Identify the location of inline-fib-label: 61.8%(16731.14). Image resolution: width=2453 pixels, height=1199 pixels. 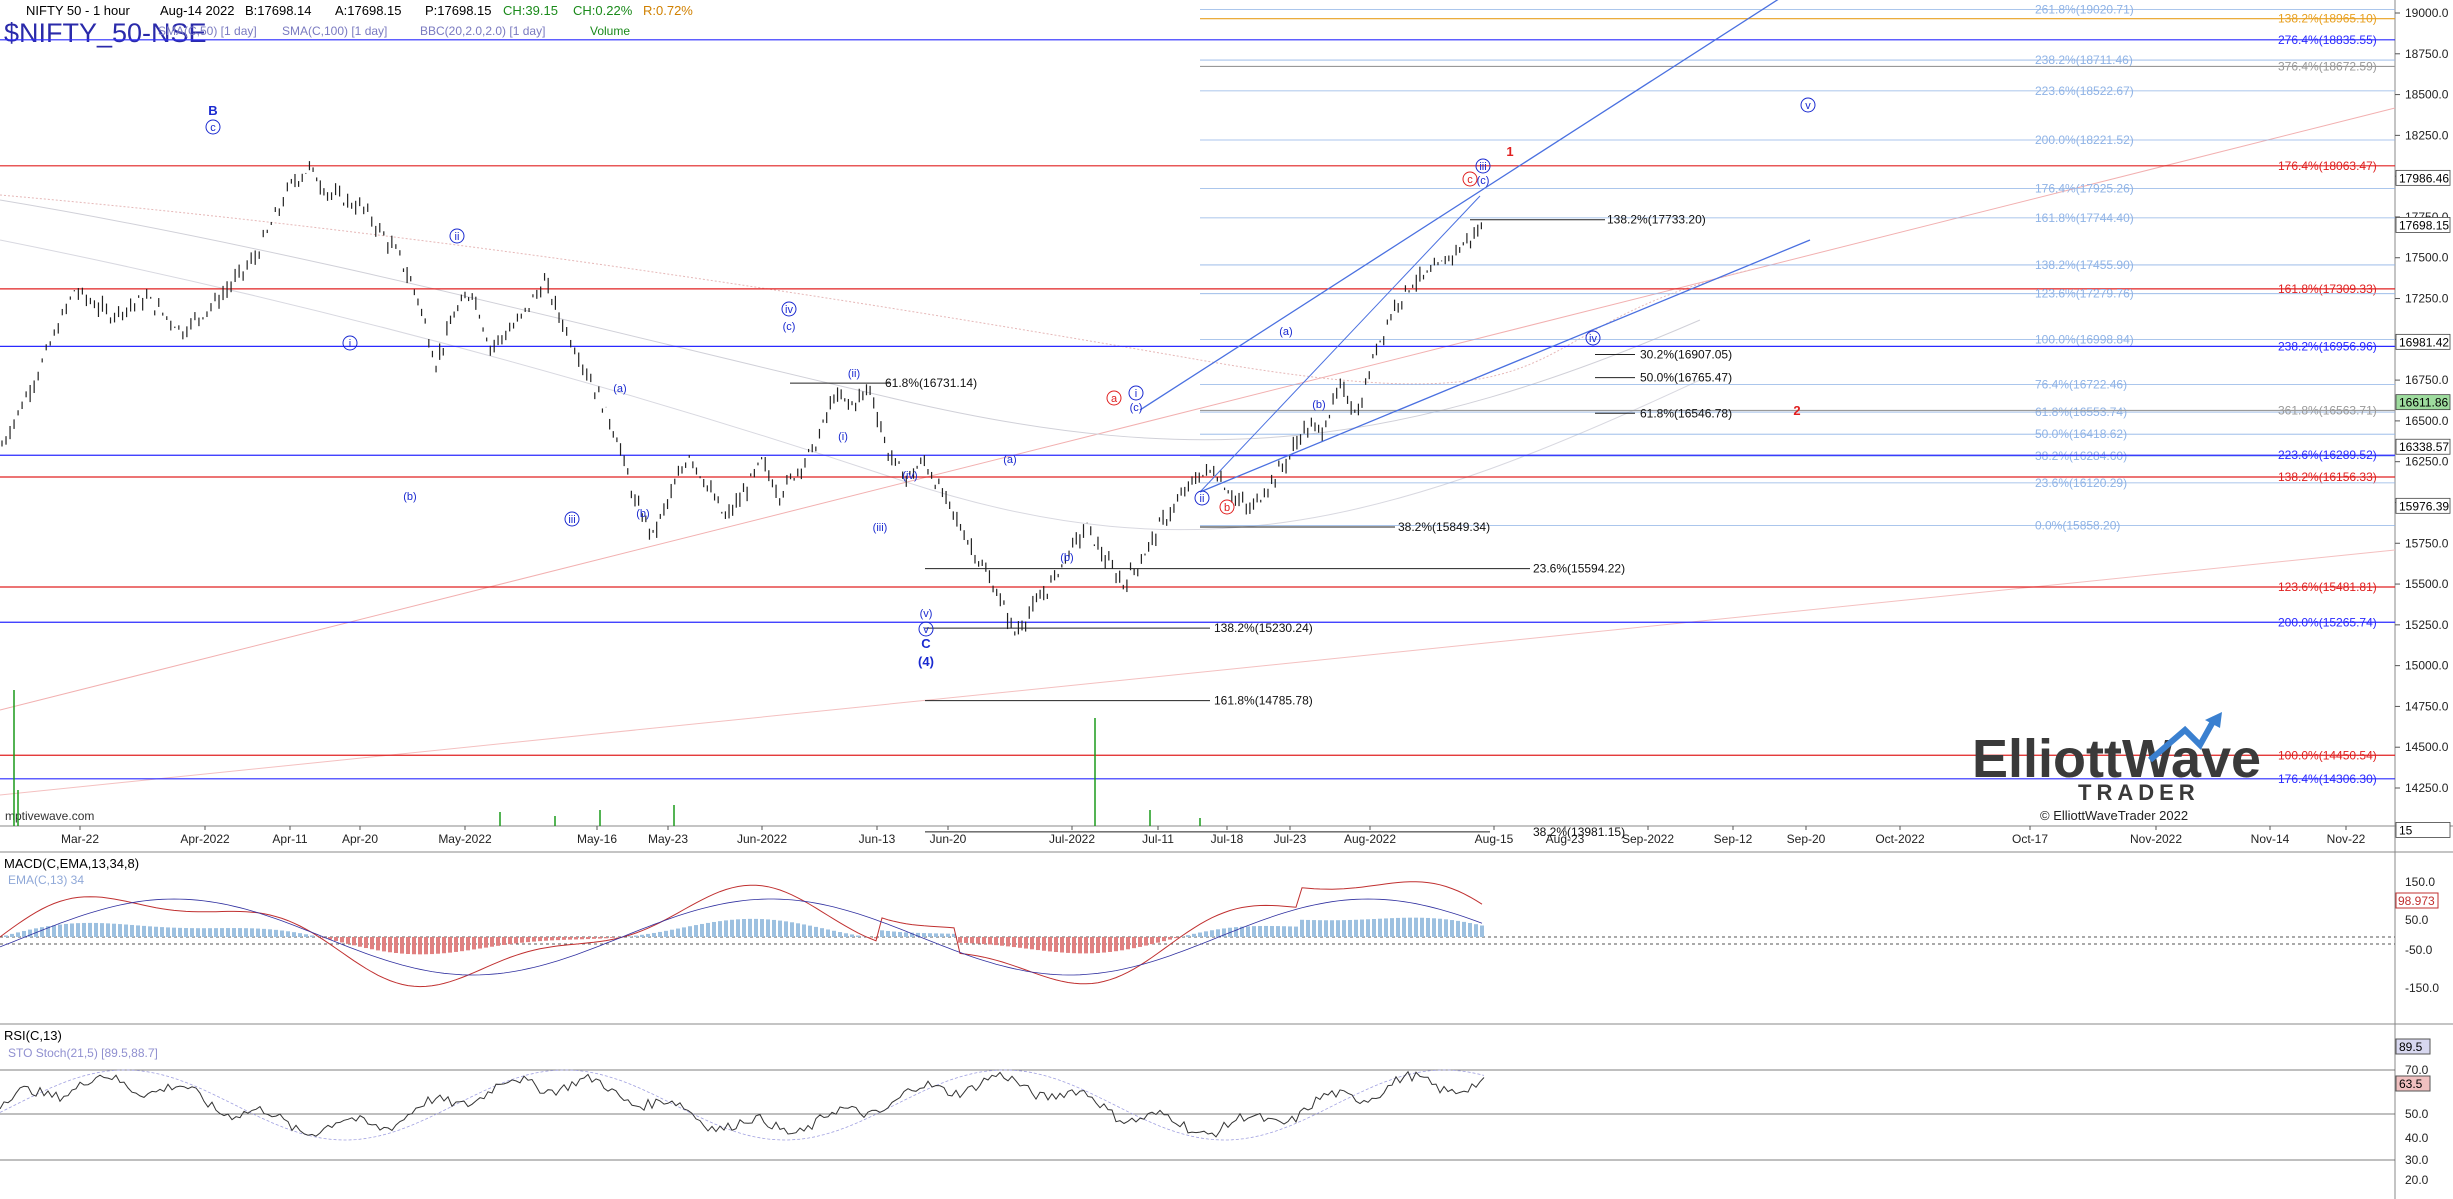
(931, 383).